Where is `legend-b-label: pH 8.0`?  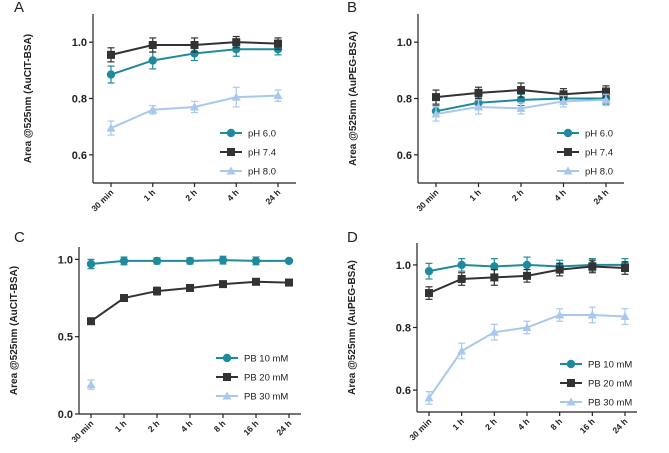
legend-b-label: pH 8.0 is located at coordinates (599, 172).